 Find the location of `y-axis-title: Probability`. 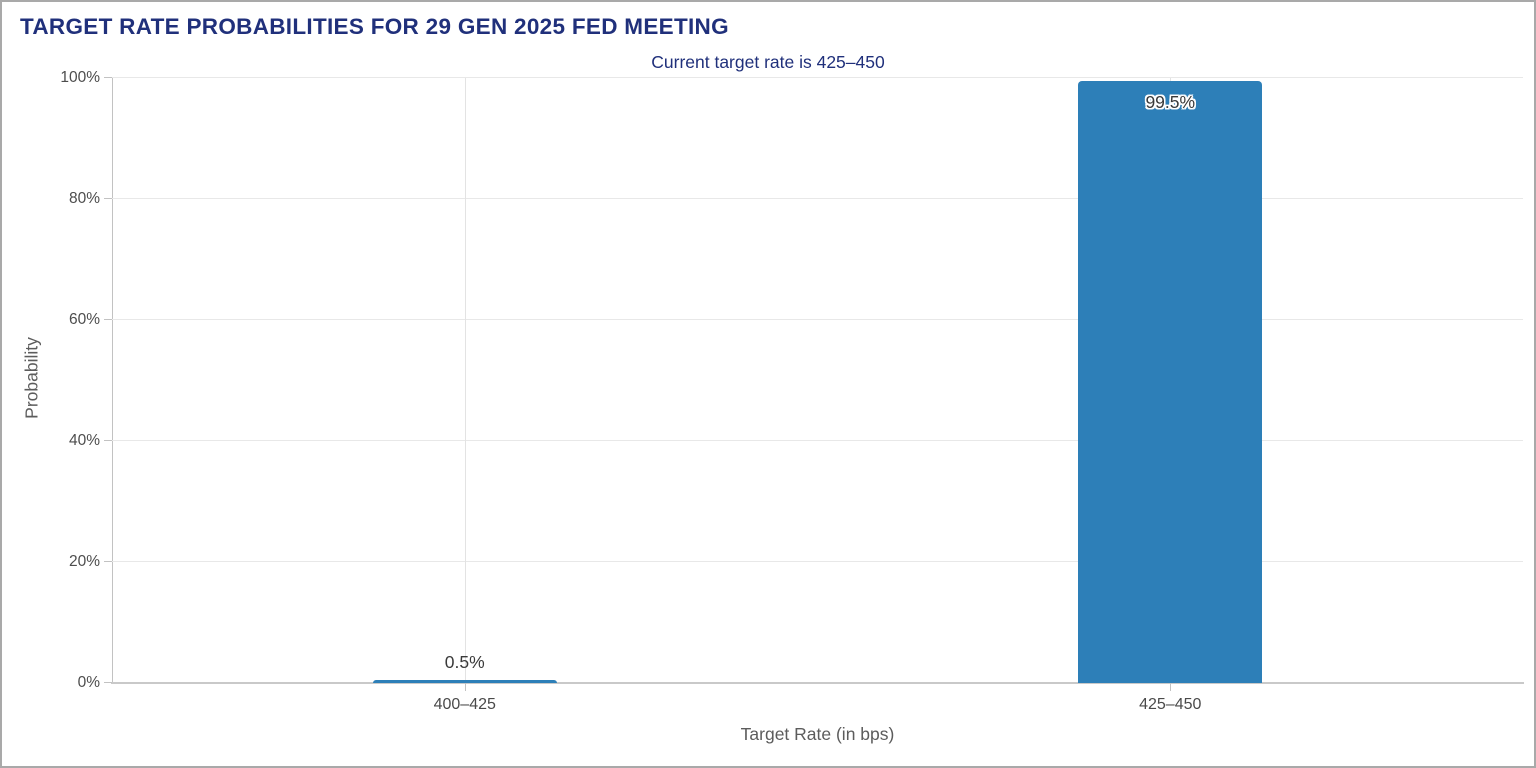

y-axis-title: Probability is located at coordinates (31, 378).